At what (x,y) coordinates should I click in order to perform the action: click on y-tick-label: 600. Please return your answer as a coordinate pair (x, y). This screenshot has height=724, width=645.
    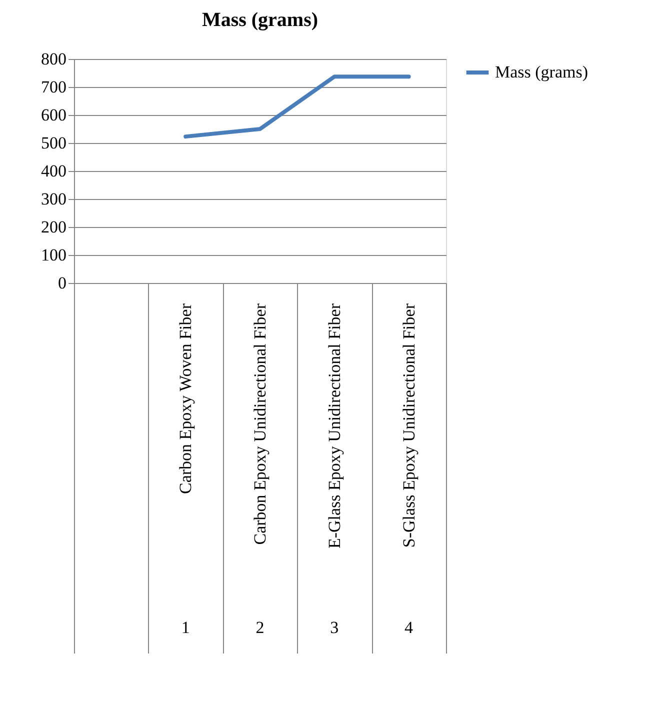
    Looking at the image, I should click on (53, 115).